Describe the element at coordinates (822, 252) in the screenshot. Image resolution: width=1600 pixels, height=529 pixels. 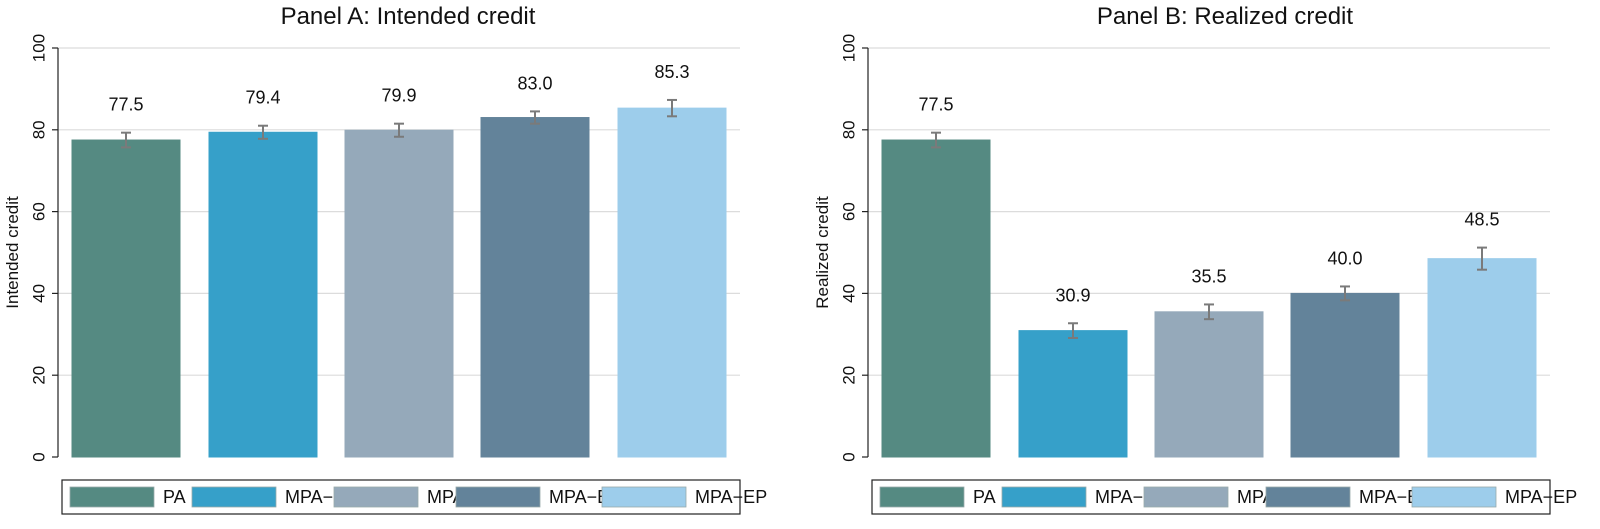
I see `y-axis-label: Realized credit` at that location.